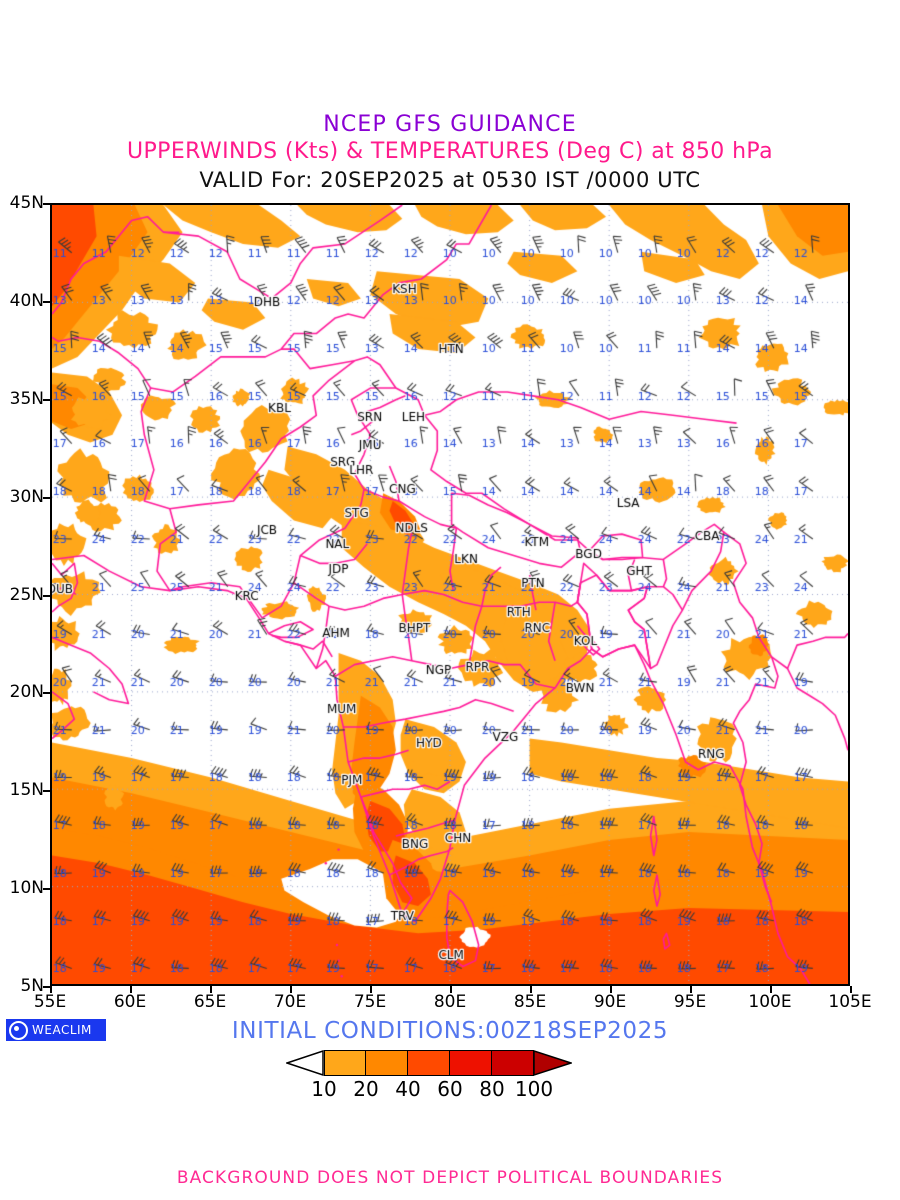 Image resolution: width=900 pixels, height=1200 pixels. I want to click on page-title: NCEP GFS GUIDANCE, so click(450, 124).